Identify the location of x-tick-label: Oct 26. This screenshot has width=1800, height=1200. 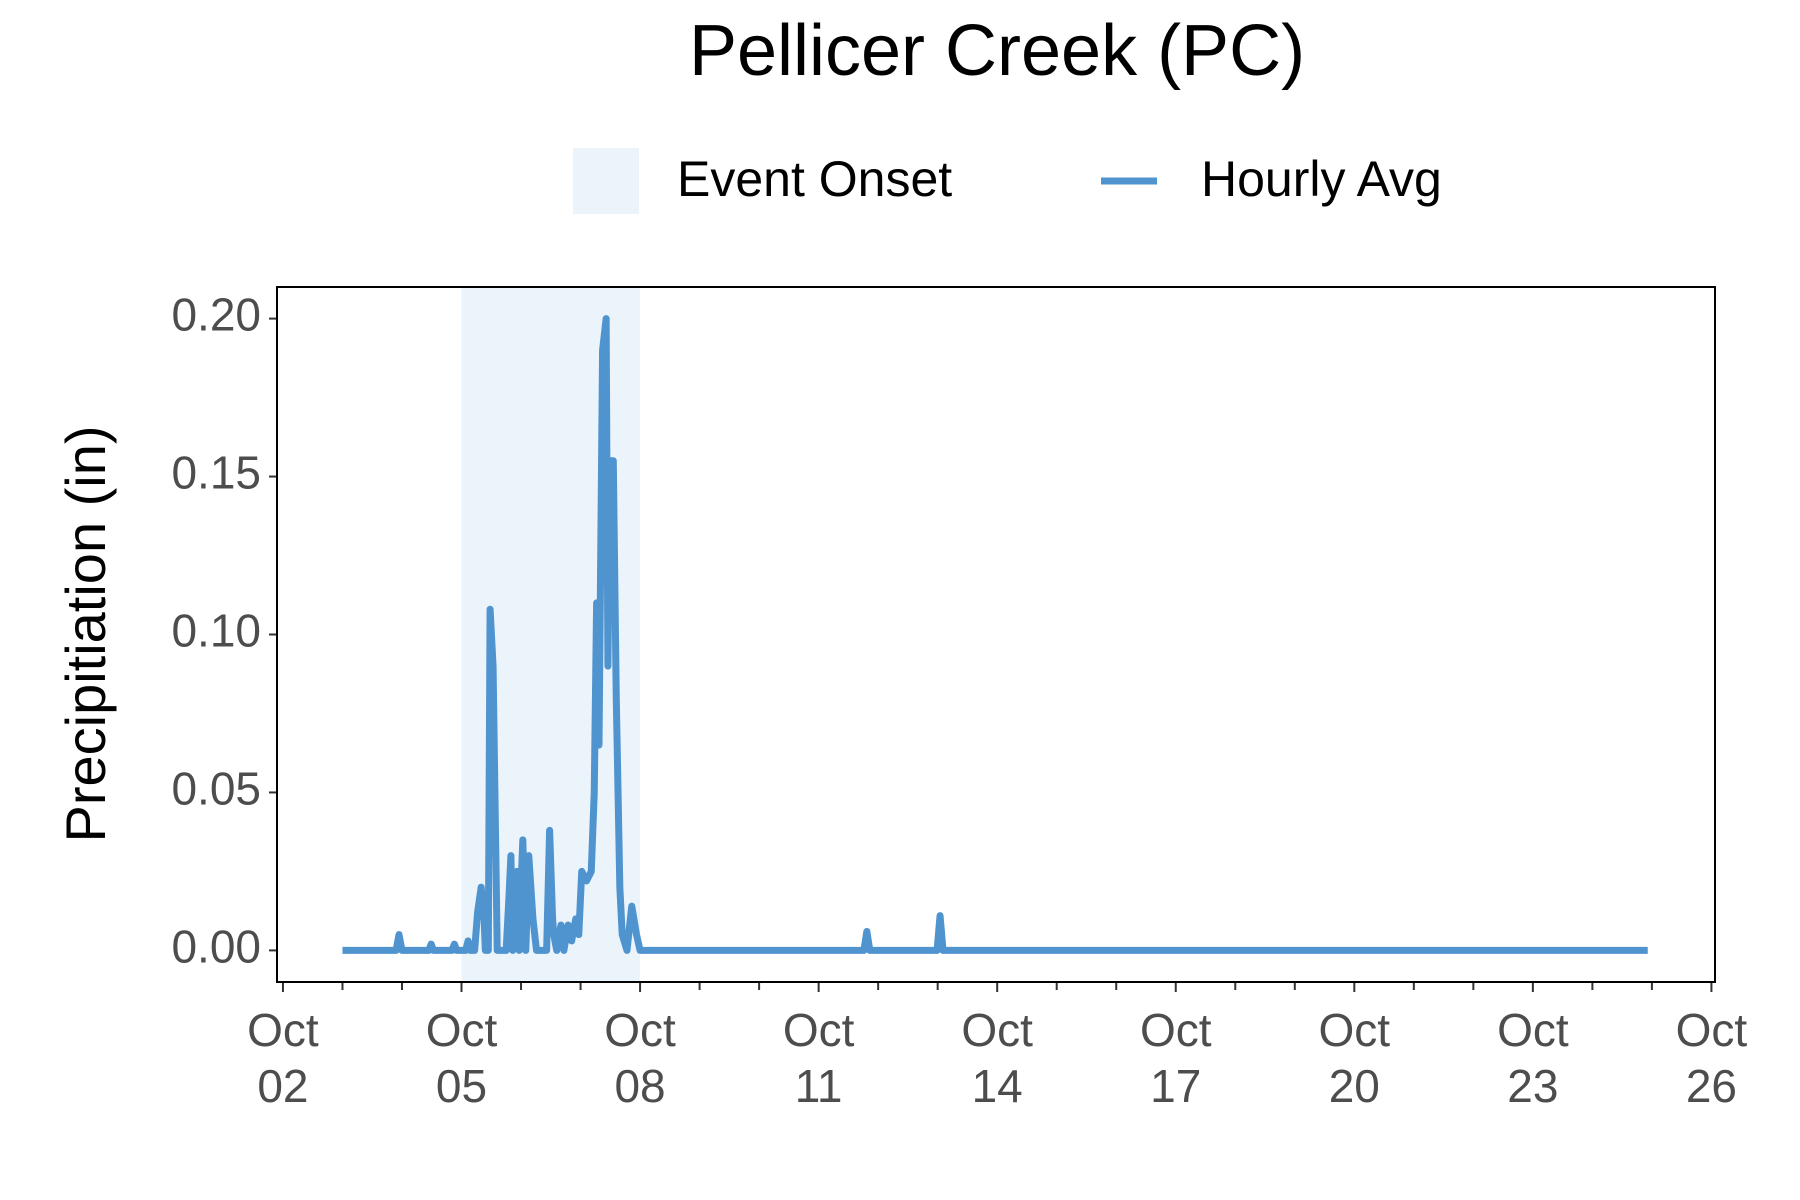
(1711, 1058).